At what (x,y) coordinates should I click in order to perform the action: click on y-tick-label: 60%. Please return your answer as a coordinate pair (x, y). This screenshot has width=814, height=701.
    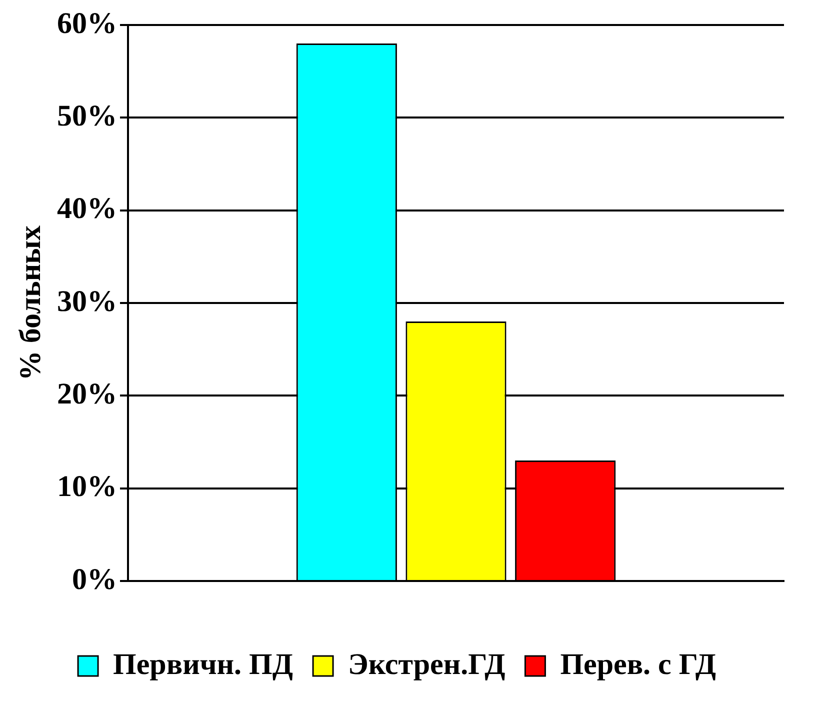
    Looking at the image, I should click on (87, 23).